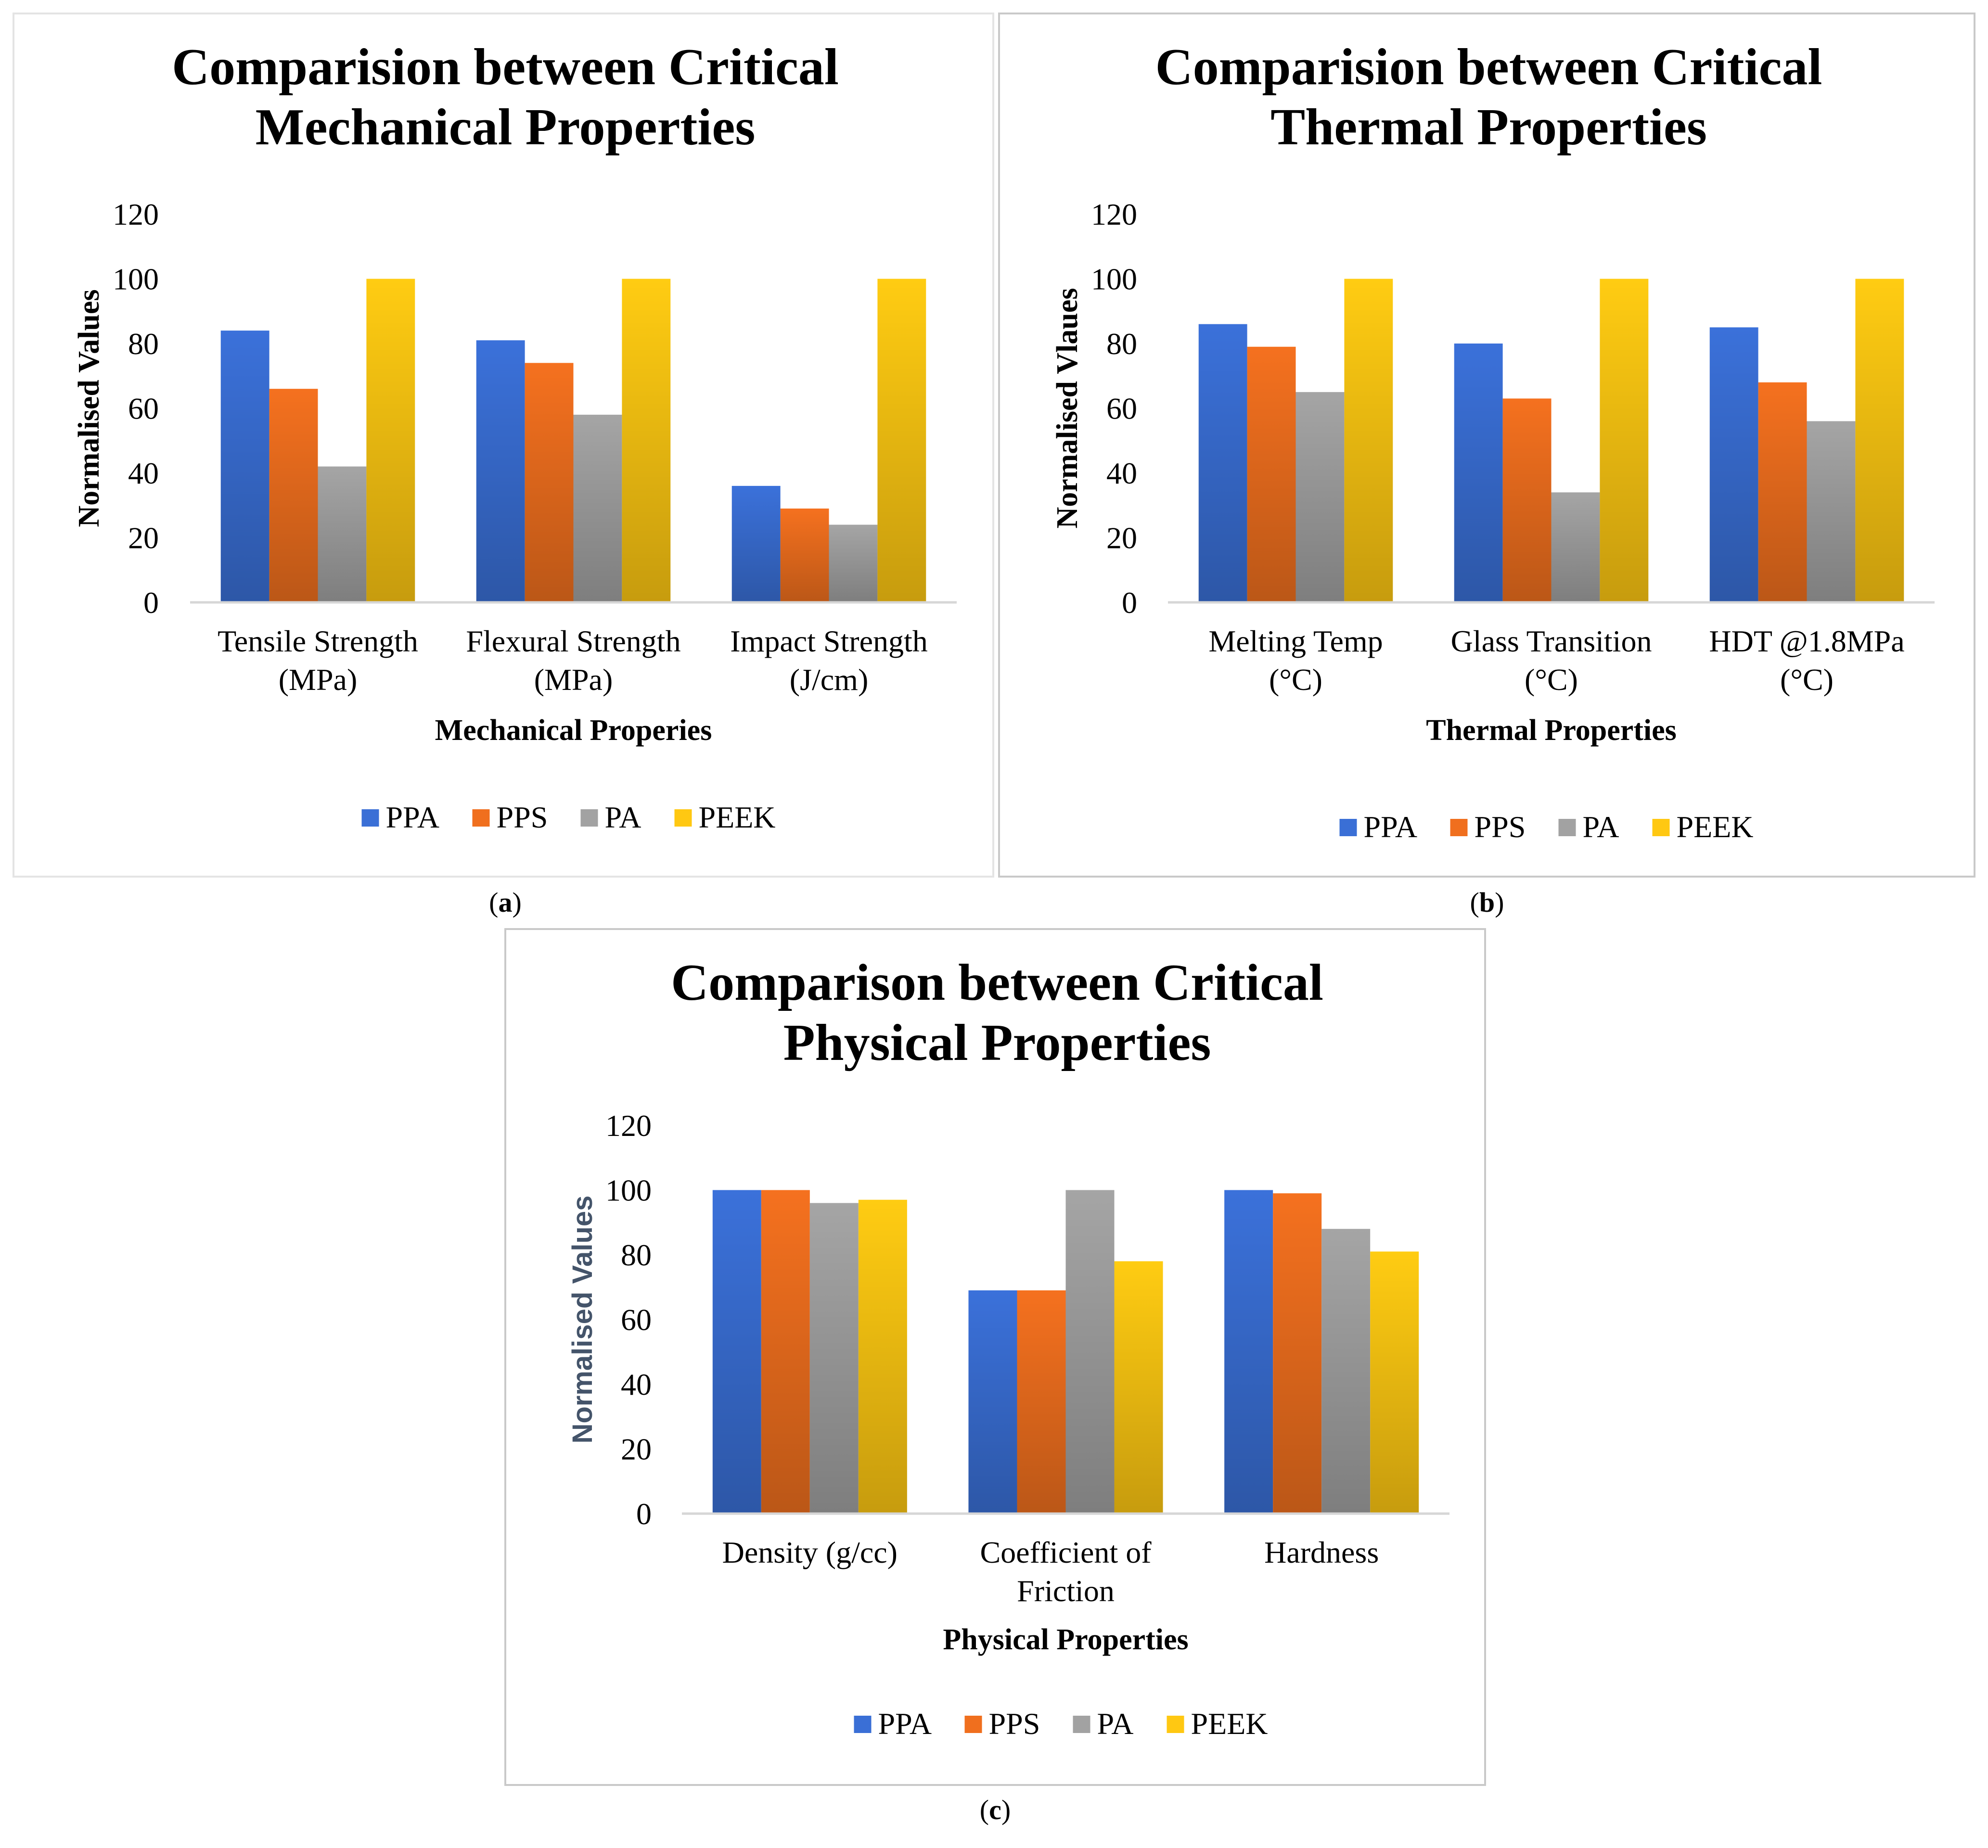 This screenshot has width=1988, height=1848. What do you see at coordinates (997, 1042) in the screenshot?
I see `chart-title-line: Physical Properties` at bounding box center [997, 1042].